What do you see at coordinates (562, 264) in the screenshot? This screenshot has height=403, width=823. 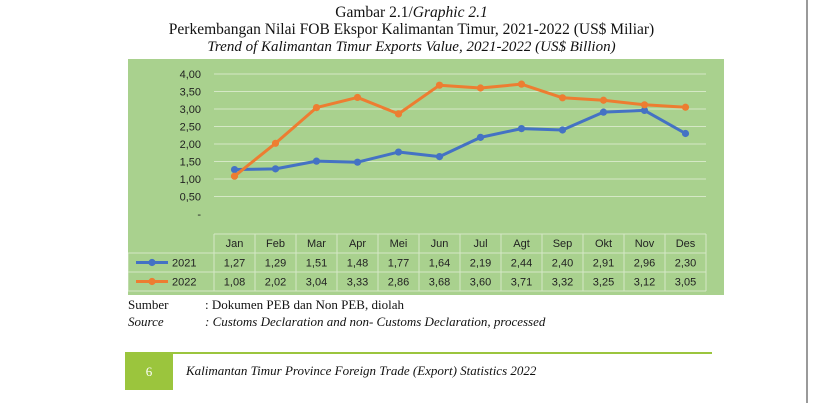 I see `data-label-2021: 2,40` at bounding box center [562, 264].